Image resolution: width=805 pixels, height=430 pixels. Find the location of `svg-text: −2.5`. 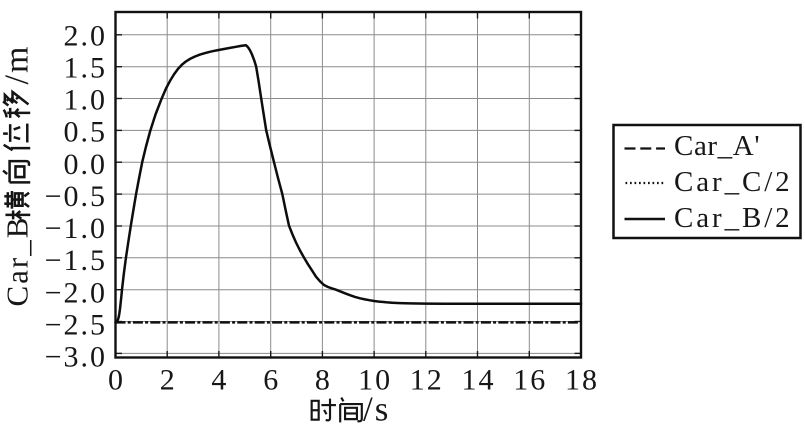

svg-text: −2.5 is located at coordinates (76, 324).